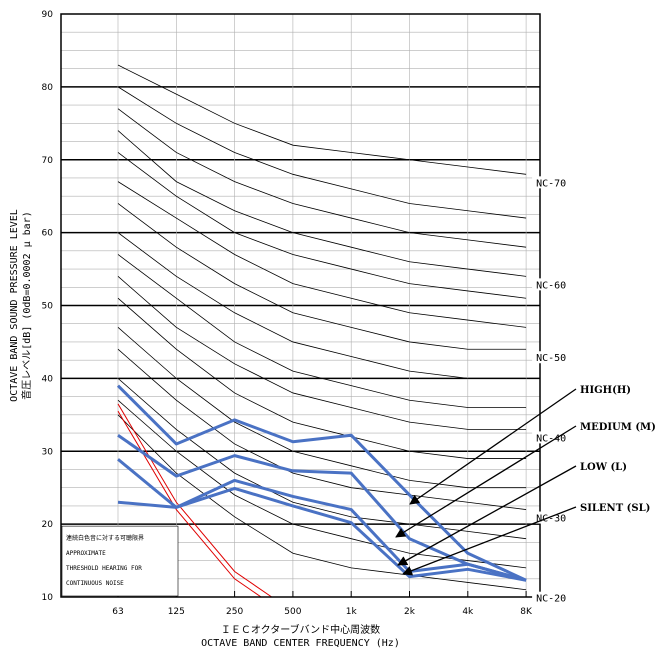 This screenshot has width=667, height=652. What do you see at coordinates (105, 538) in the screenshot?
I see `threshold-note-line: 連続白色音に対する可聴限界` at bounding box center [105, 538].